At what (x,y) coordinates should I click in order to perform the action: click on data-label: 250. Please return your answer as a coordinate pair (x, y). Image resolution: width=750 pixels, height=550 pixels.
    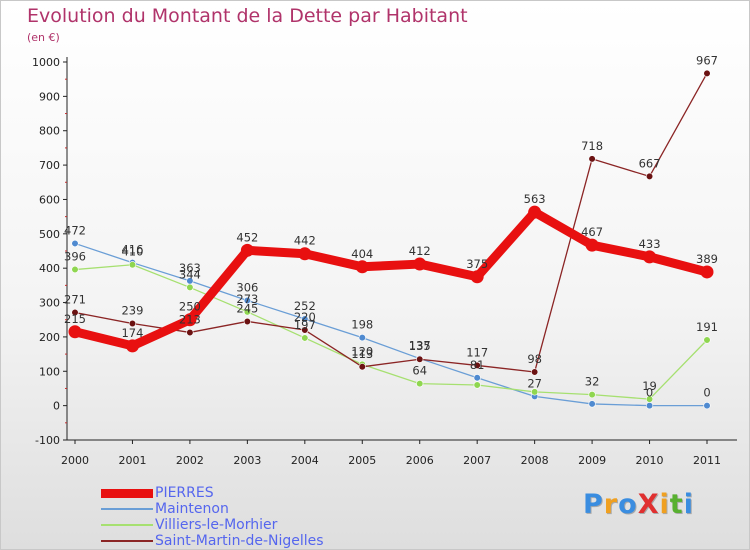
    Looking at the image, I should click on (190, 307).